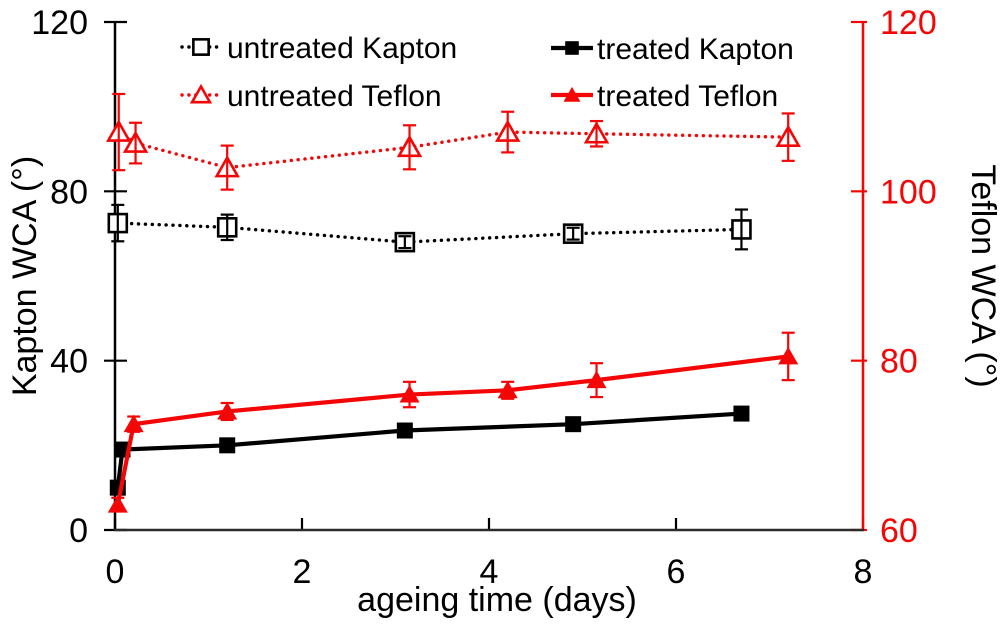 The height and width of the screenshot is (626, 1000). I want to click on y-left-tick-label: 0, so click(78, 531).